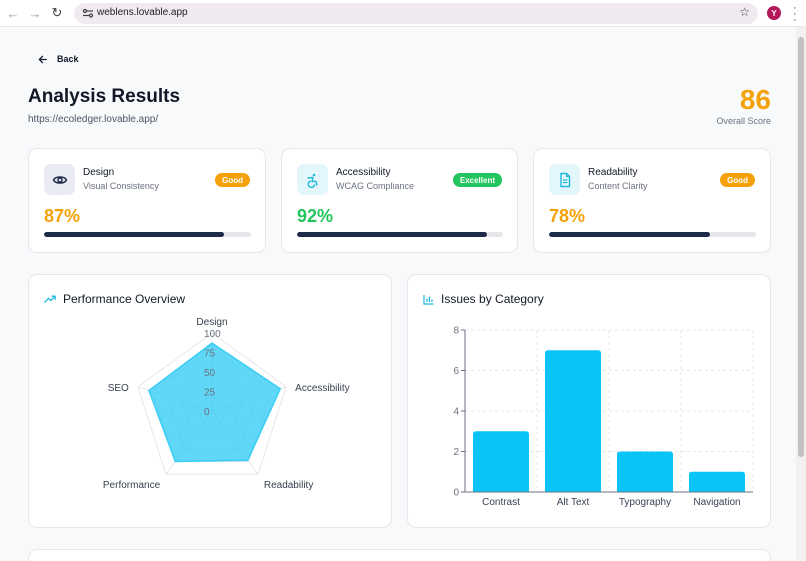  Describe the element at coordinates (492, 299) in the screenshot. I see `issues-title-text: Issues by Category` at that location.